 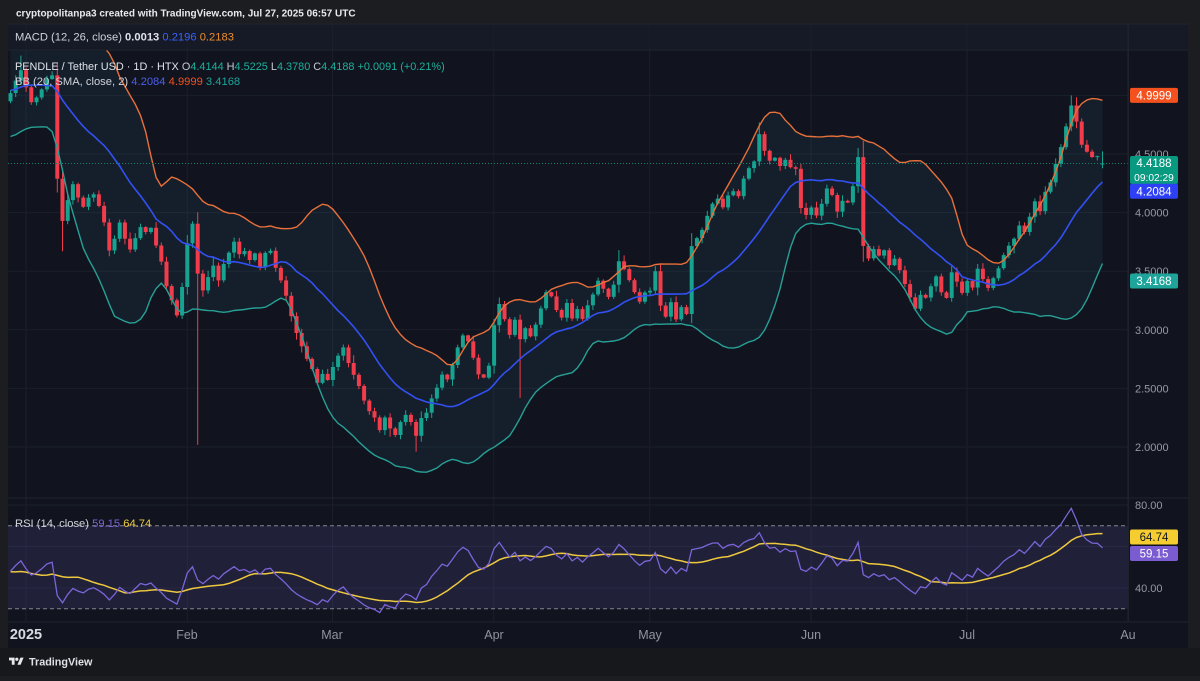 What do you see at coordinates (967, 635) in the screenshot?
I see `svg-text: Jul` at bounding box center [967, 635].